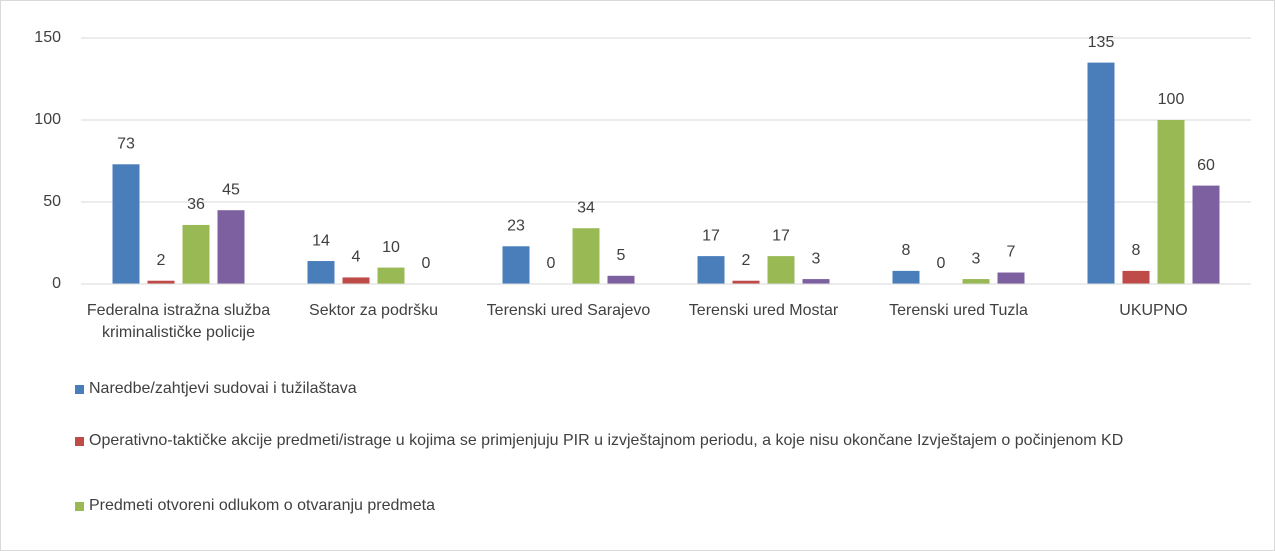 This screenshot has height=551, width=1275. I want to click on data-label: 4, so click(356, 257).